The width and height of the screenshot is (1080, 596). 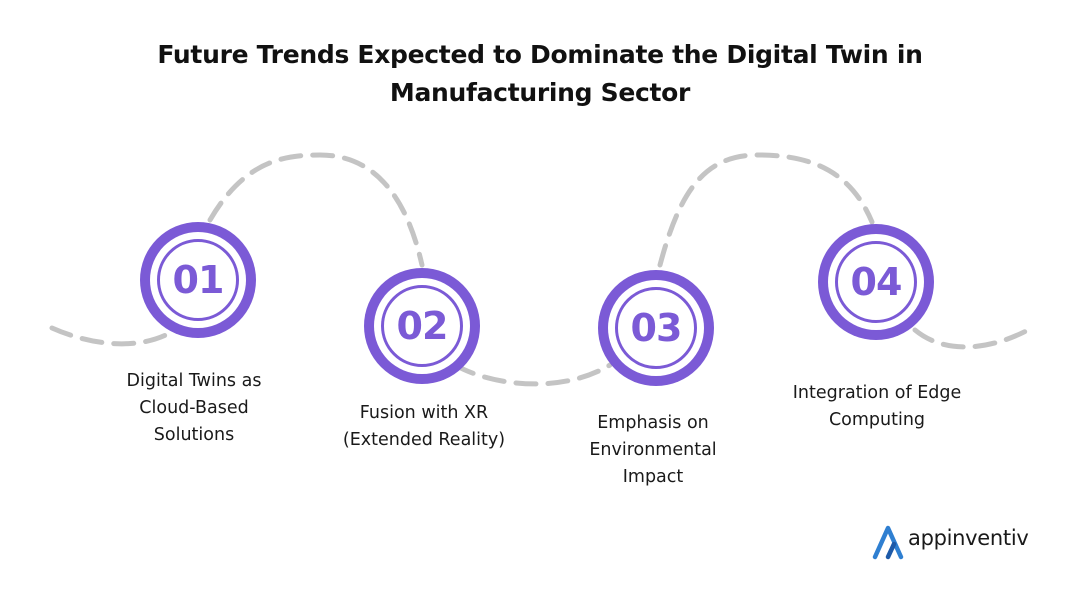 I want to click on step-label-02: Fusion with XR (Extended Reality), so click(x=424, y=426).